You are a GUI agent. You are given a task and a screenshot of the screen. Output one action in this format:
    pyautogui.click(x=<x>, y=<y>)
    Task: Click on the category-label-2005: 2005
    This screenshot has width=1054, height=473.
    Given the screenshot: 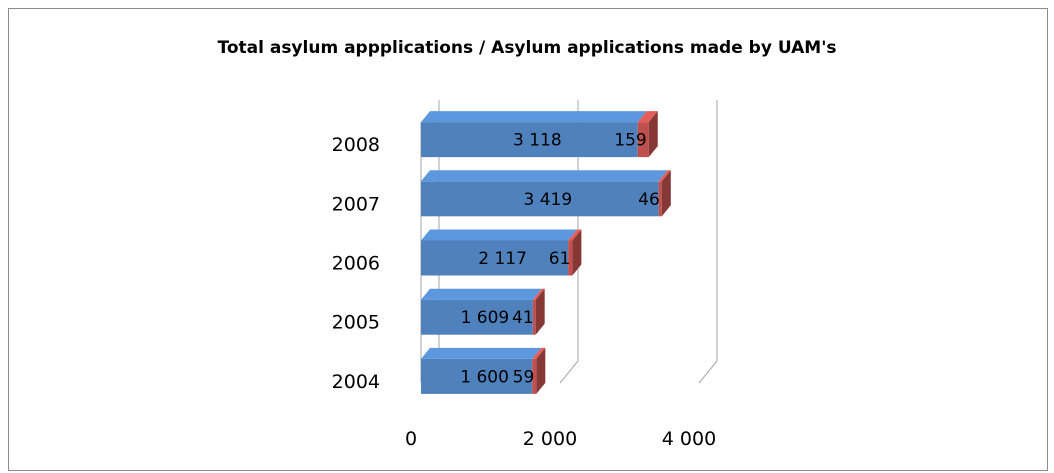 What is the action you would take?
    pyautogui.click(x=356, y=323)
    